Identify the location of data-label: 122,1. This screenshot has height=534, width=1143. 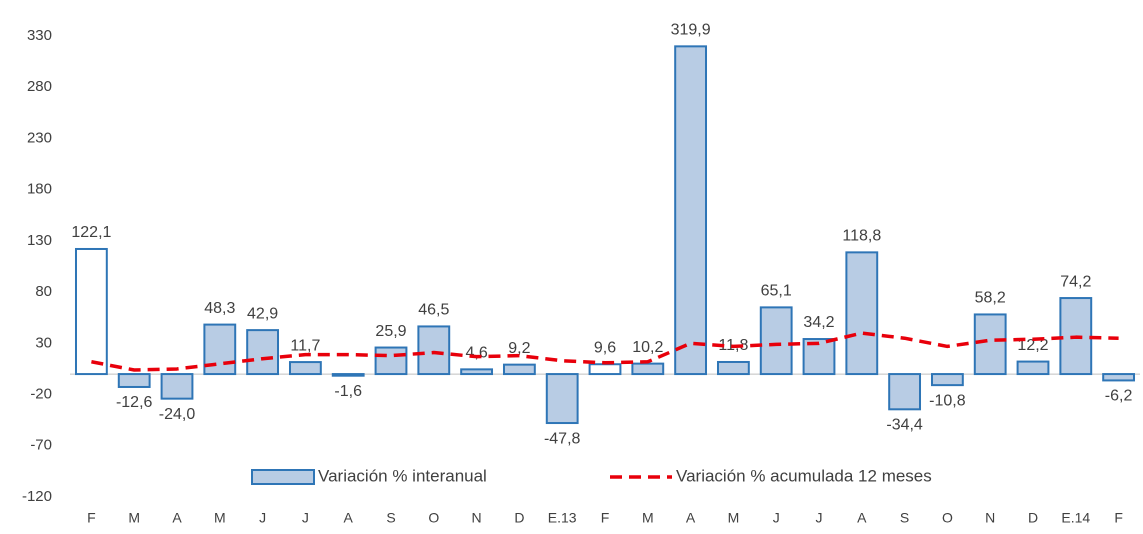
(91, 232).